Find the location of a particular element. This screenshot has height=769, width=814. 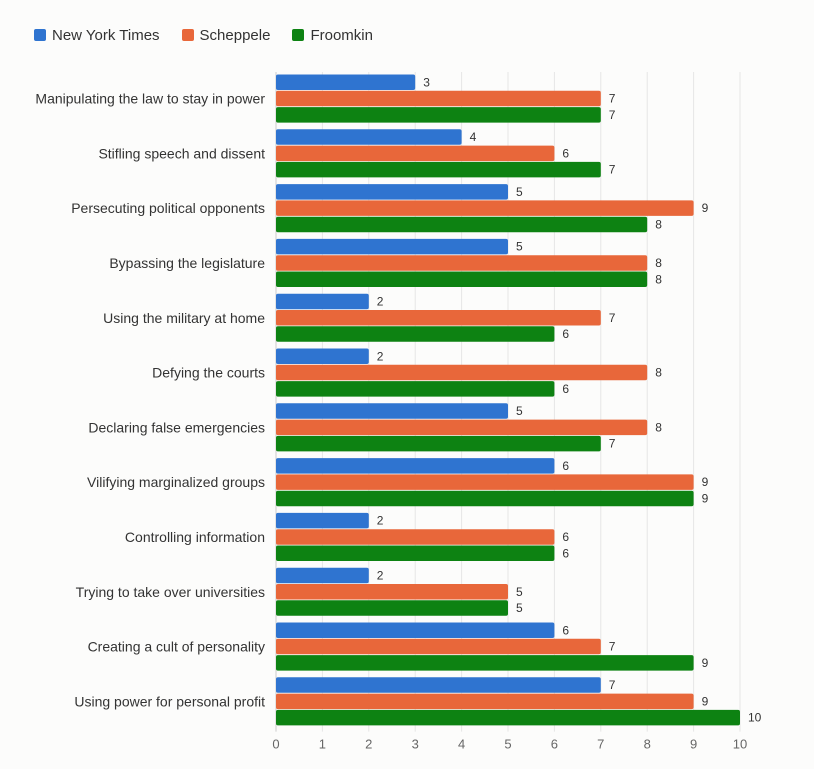

x-tick-label: 7 is located at coordinates (600, 744).